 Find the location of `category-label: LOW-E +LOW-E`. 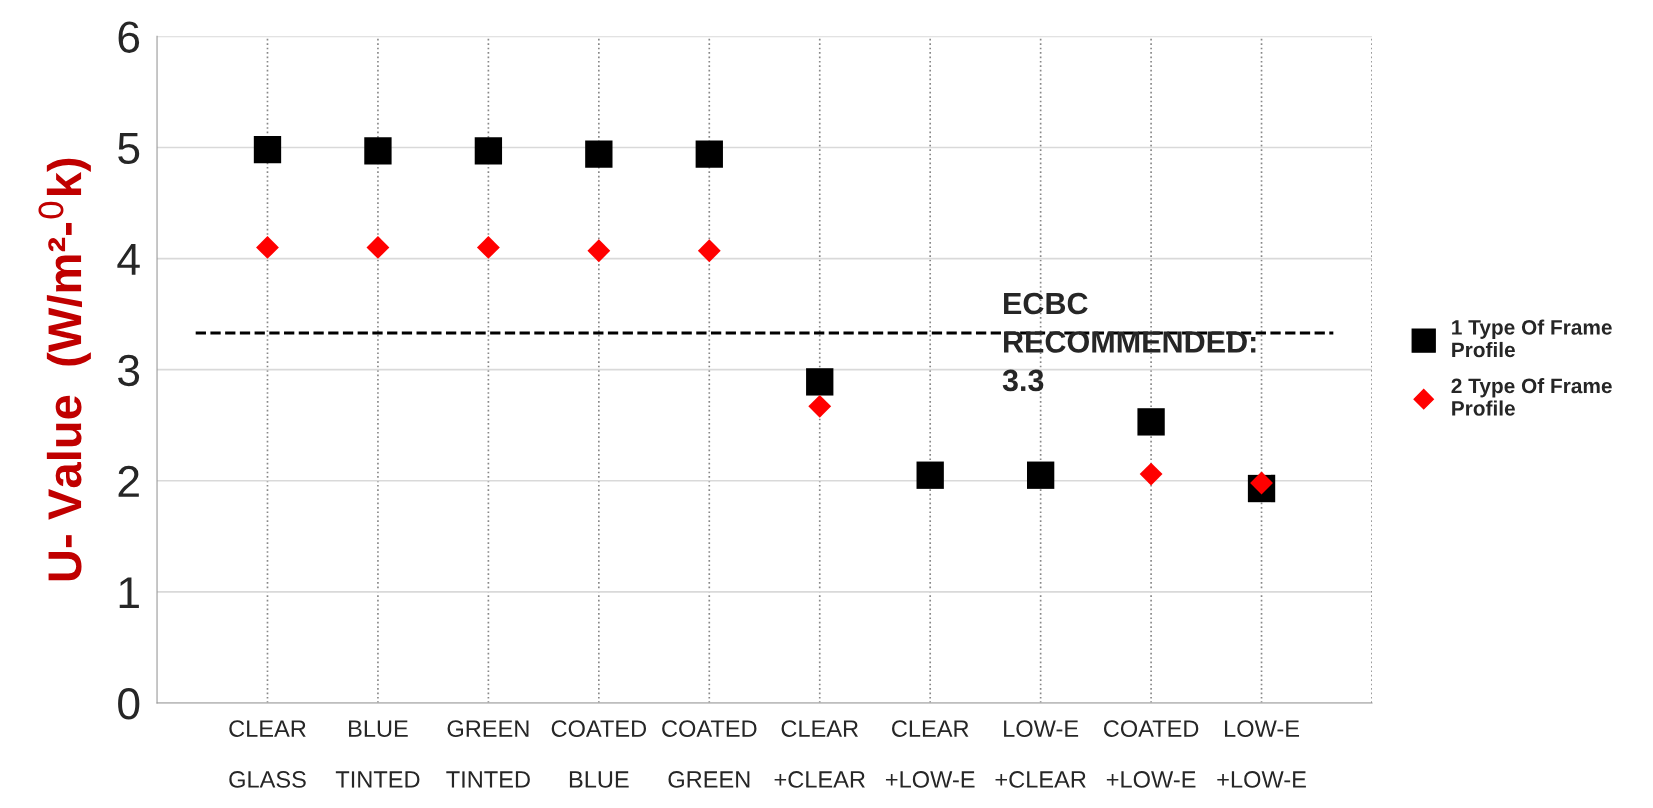

category-label: LOW-E +LOW-E is located at coordinates (1261, 754).